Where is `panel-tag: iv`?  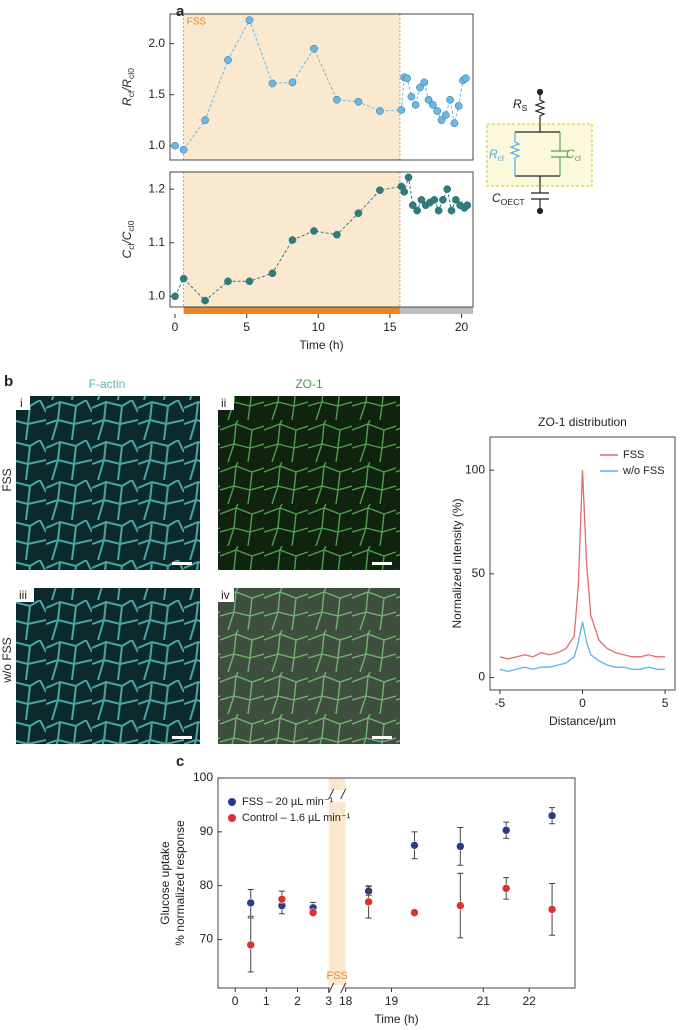 panel-tag: iv is located at coordinates (225, 595).